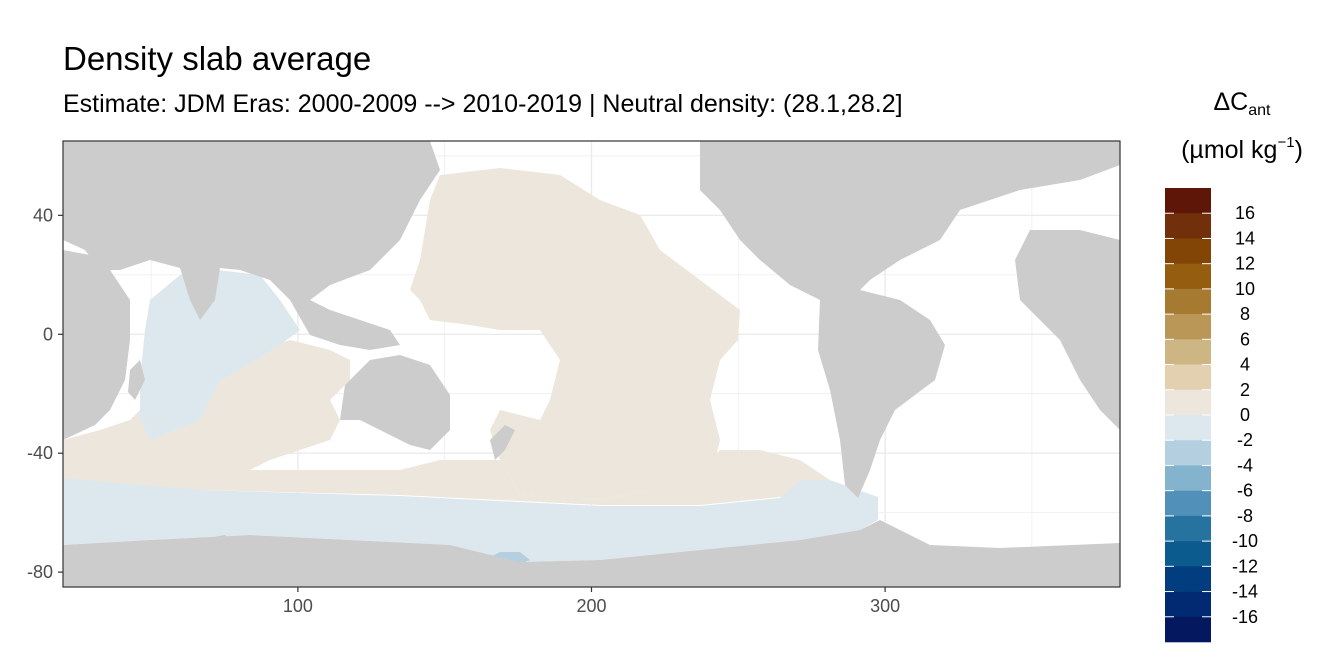  I want to click on land-india, so click(200, 294).